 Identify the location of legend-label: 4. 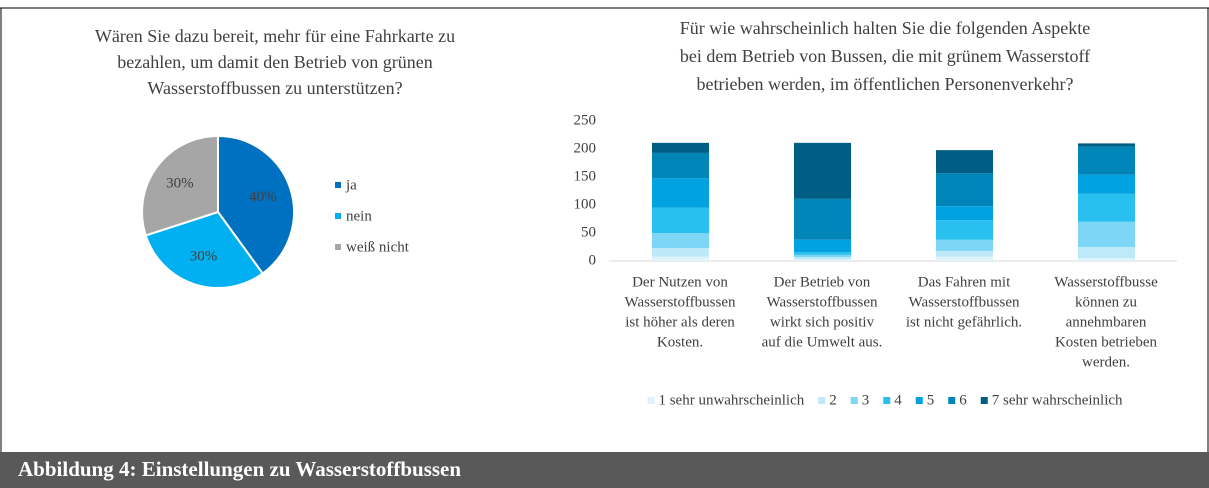
(898, 400).